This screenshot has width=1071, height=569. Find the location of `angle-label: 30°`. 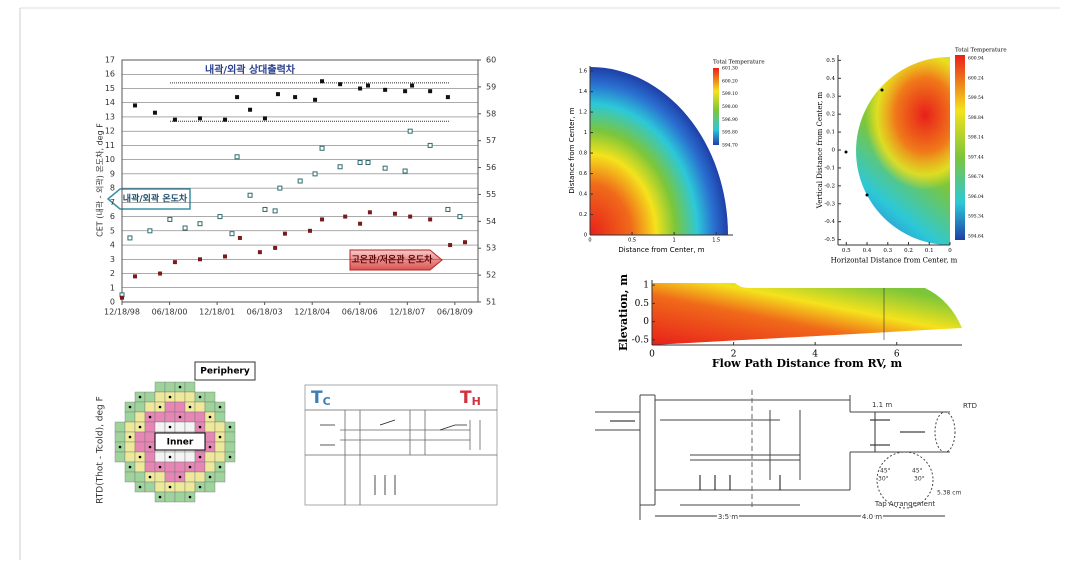

angle-label: 30° is located at coordinates (883, 479).